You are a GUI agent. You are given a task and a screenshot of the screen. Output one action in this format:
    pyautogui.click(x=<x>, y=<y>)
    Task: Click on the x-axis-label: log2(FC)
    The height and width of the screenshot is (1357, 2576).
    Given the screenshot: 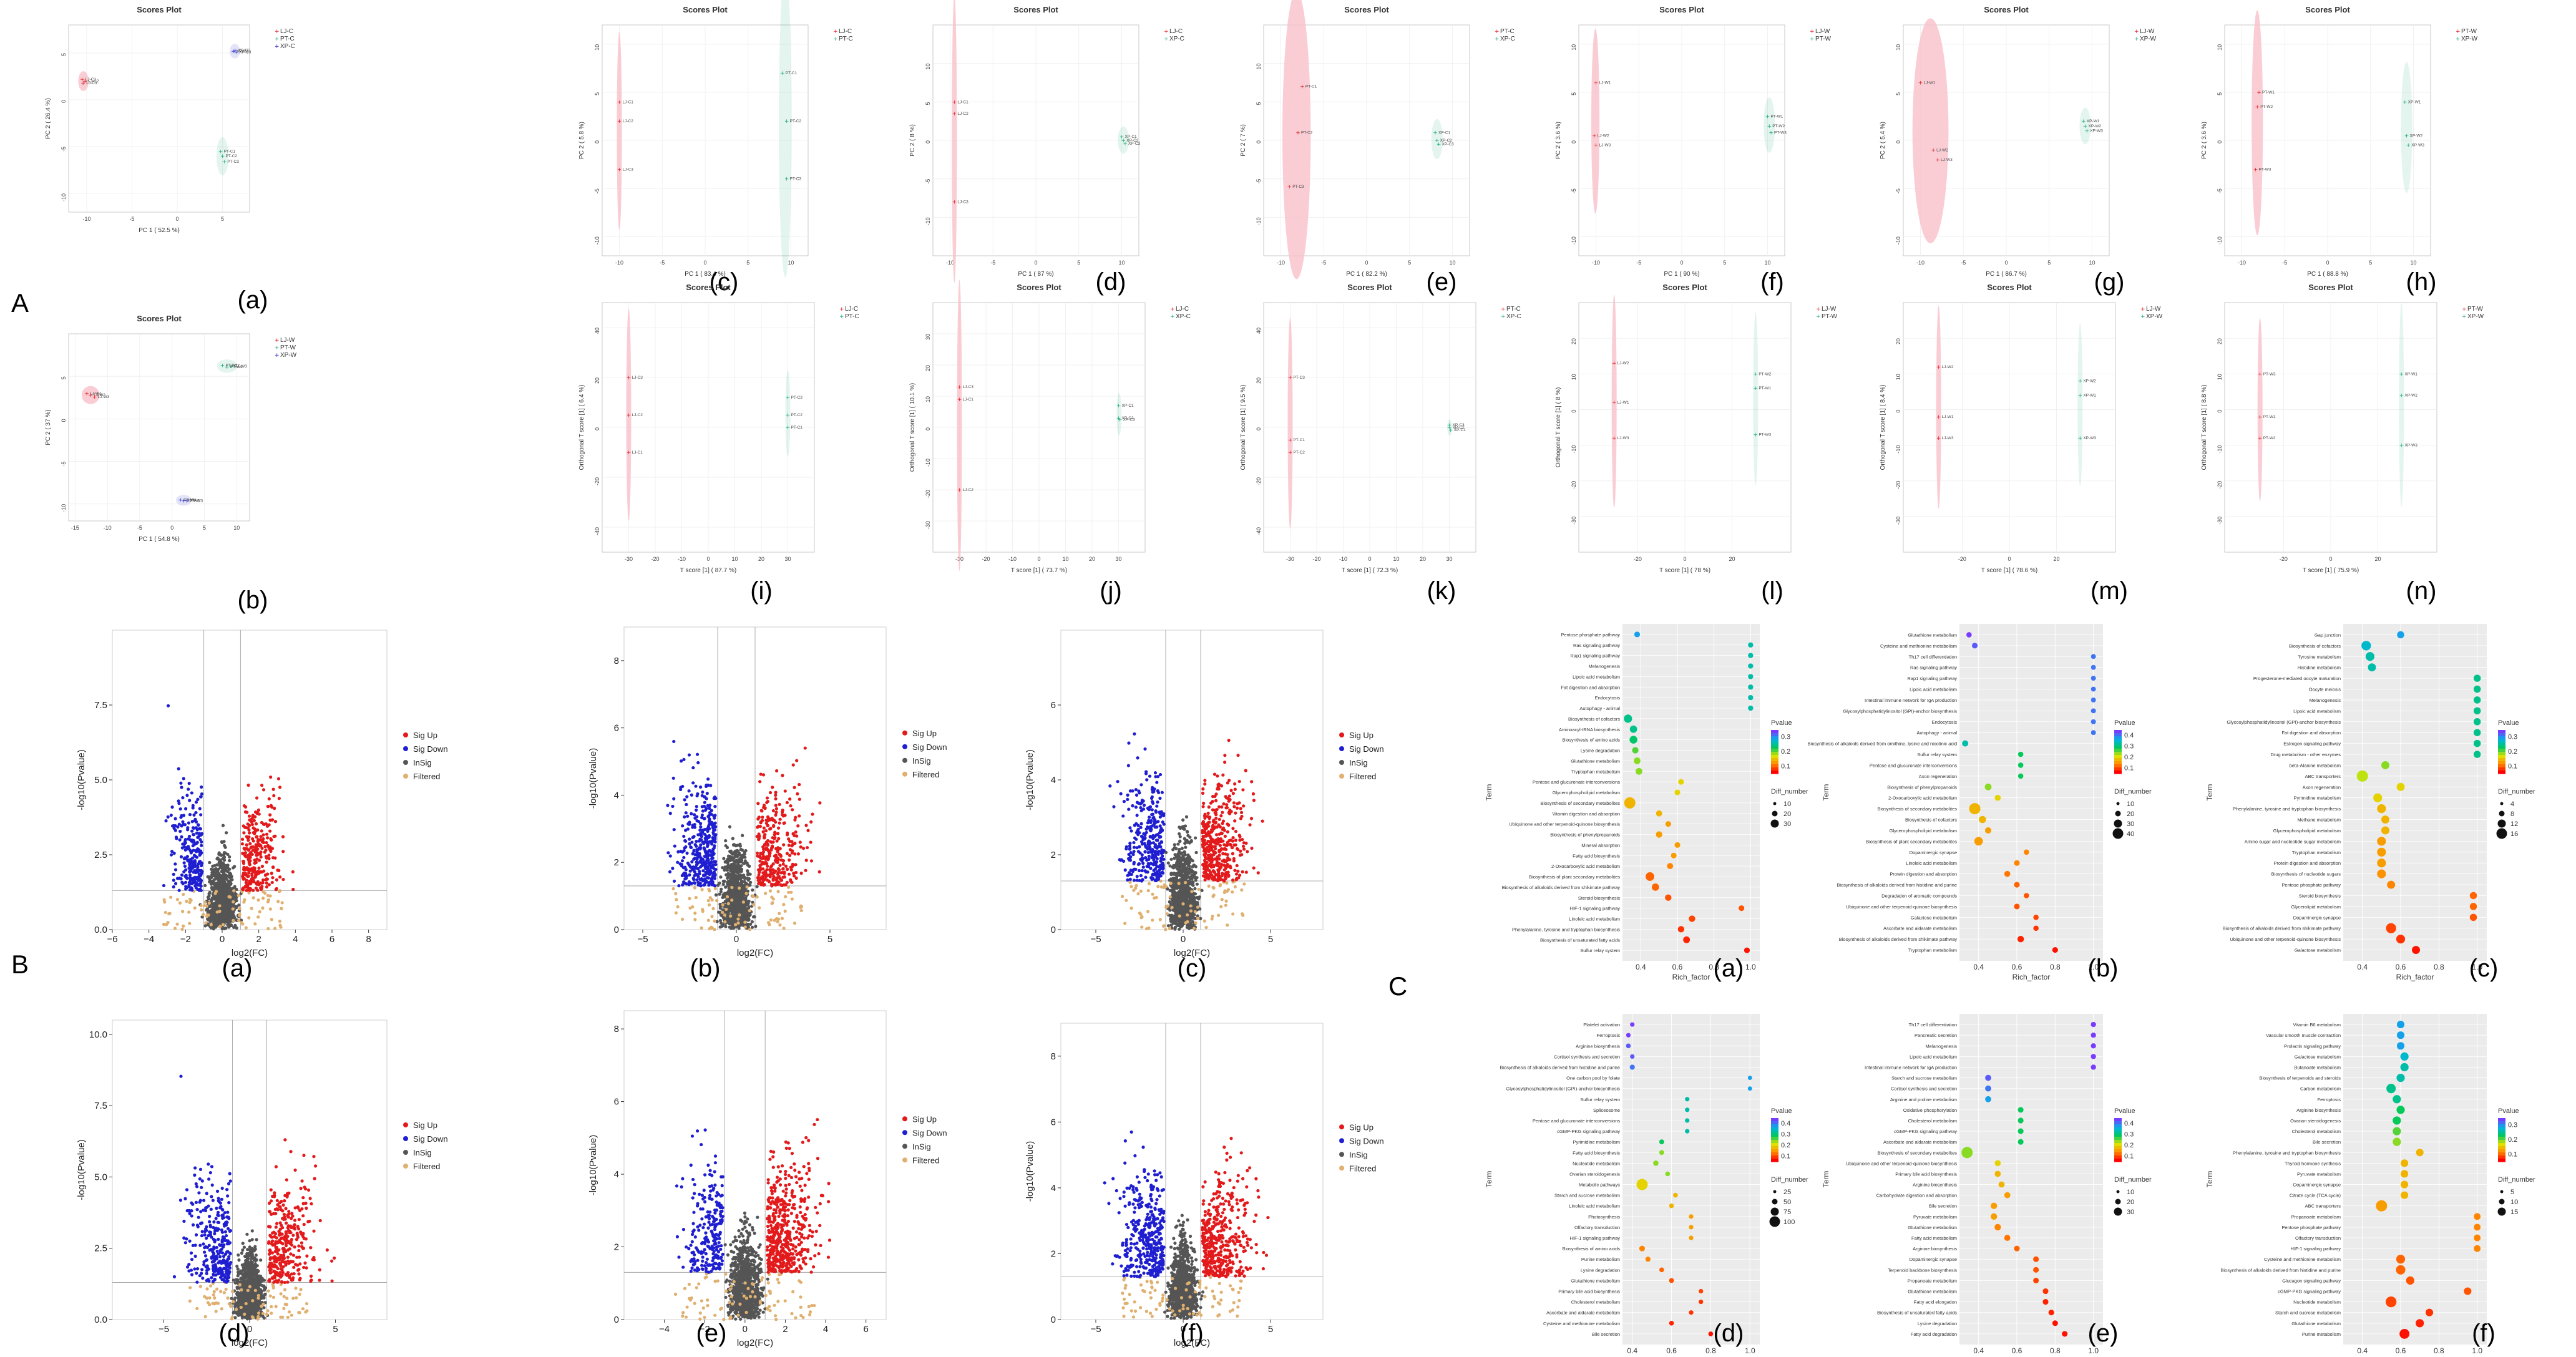 What is the action you would take?
    pyautogui.click(x=755, y=953)
    